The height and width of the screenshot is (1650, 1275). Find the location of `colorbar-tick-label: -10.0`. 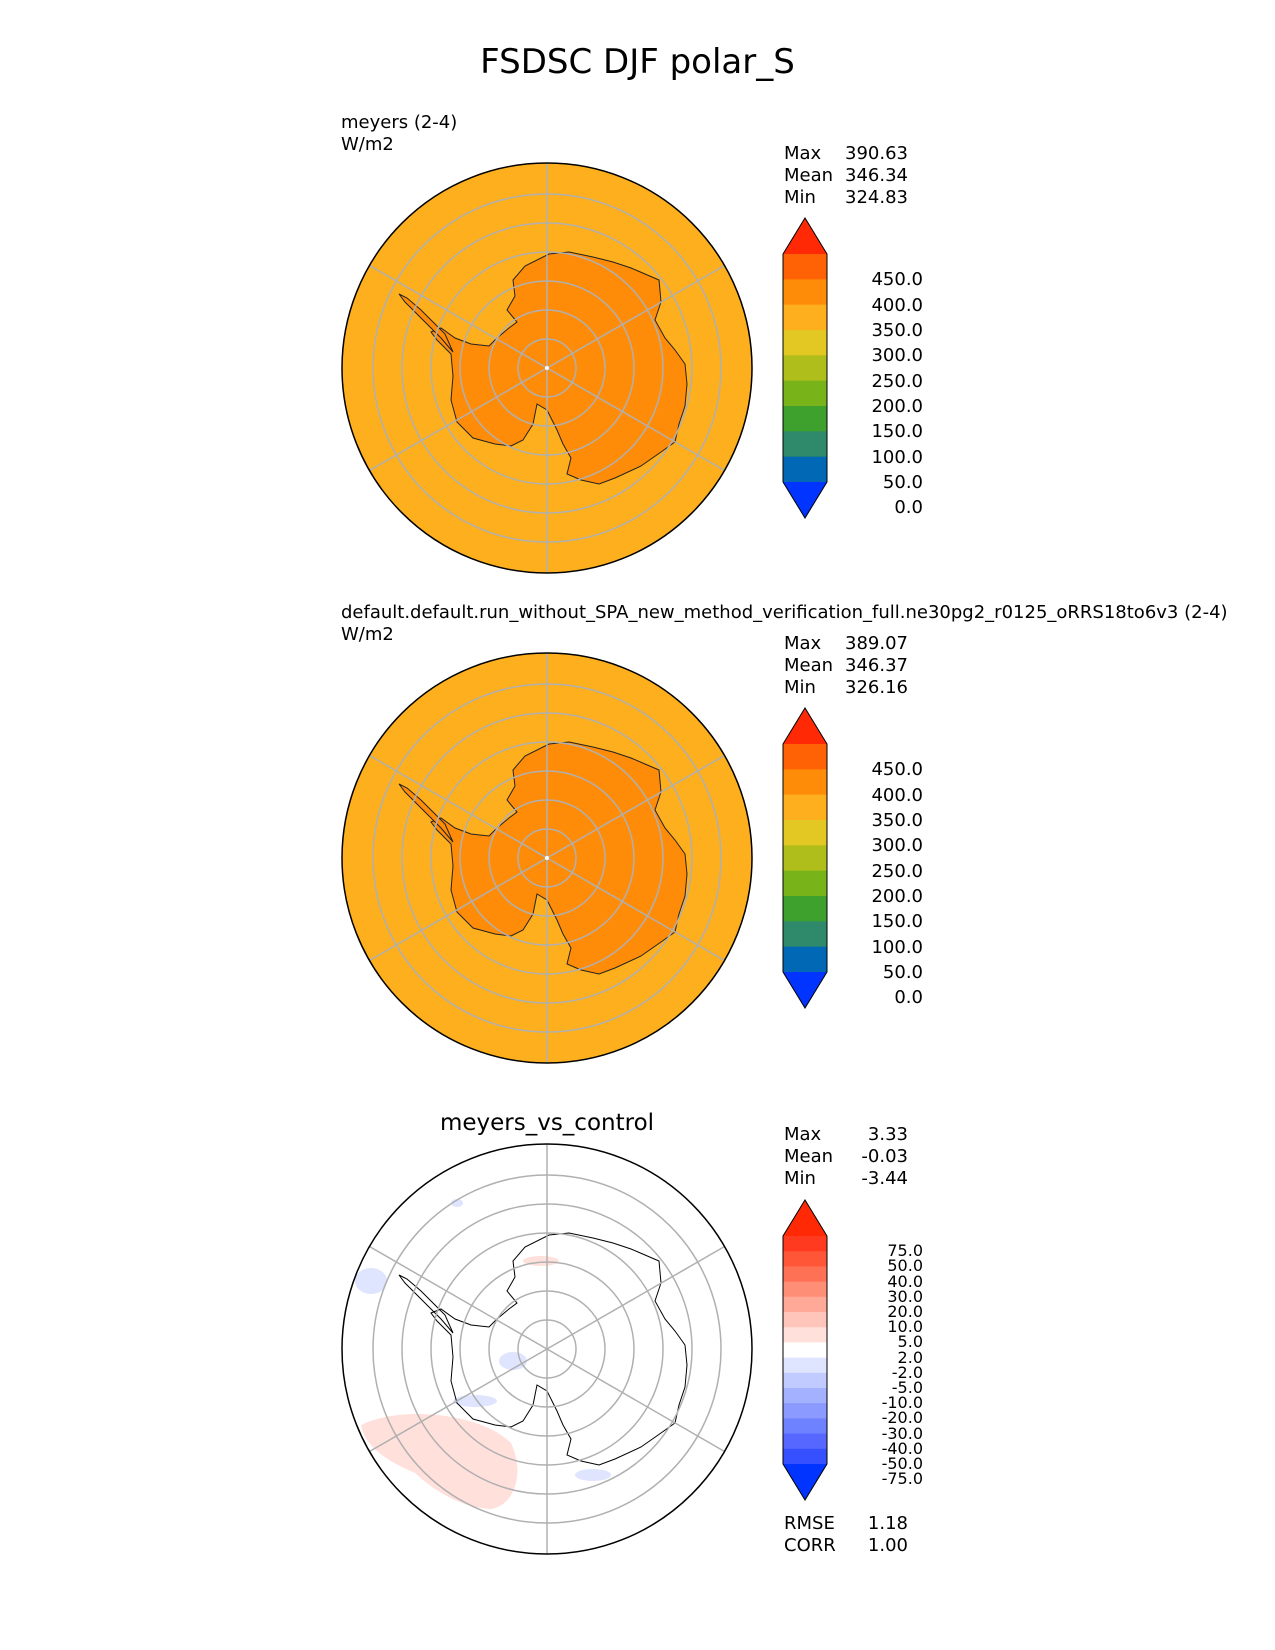

colorbar-tick-label: -10.0 is located at coordinates (902, 1403).